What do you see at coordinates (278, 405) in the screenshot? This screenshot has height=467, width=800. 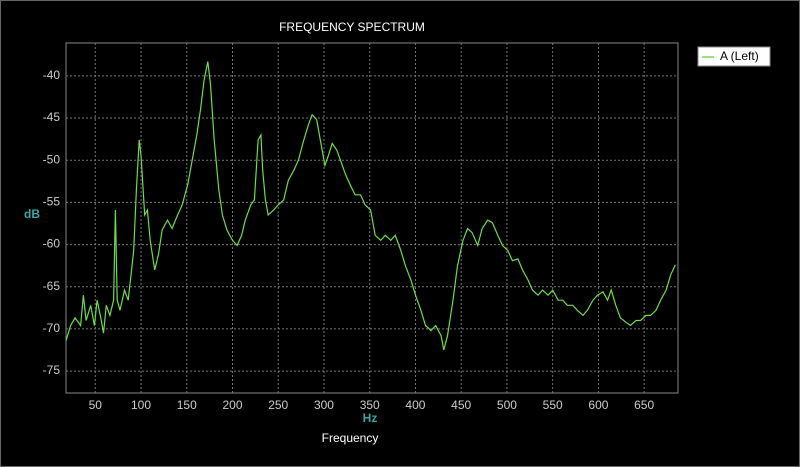 I see `x-tick-label: 250` at bounding box center [278, 405].